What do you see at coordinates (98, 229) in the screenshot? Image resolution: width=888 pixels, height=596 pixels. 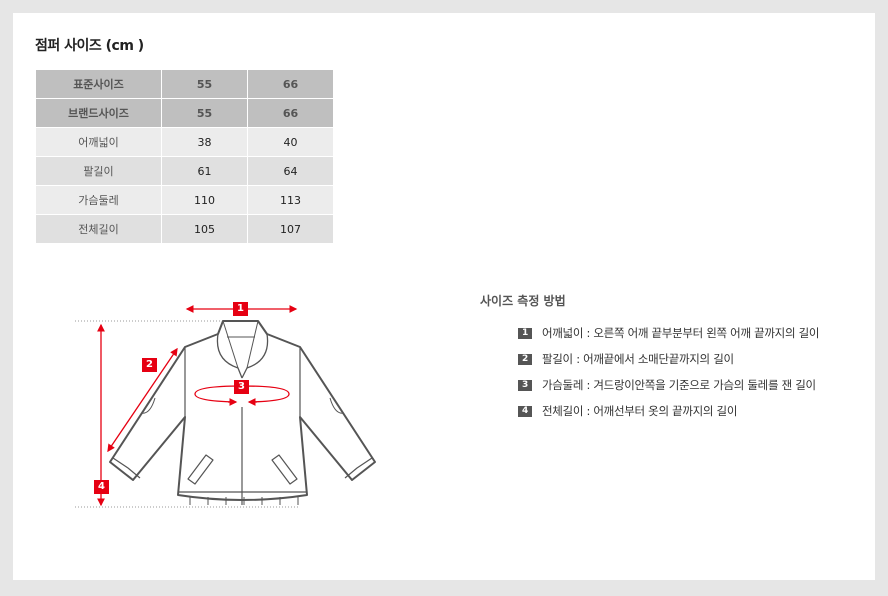 I see `table-cell: 전체길이` at bounding box center [98, 229].